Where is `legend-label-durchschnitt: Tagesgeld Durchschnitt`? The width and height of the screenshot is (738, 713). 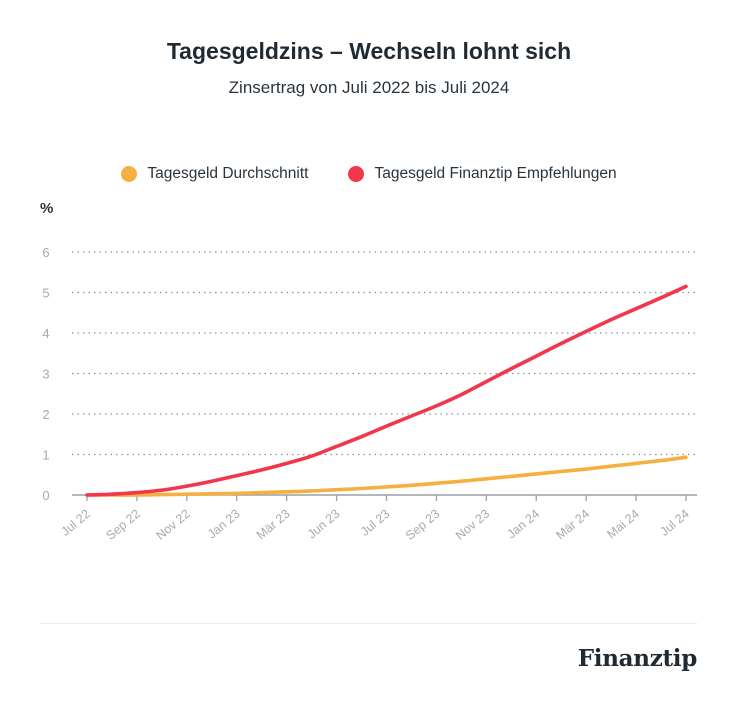
legend-label-durchschnitt: Tagesgeld Durchschnitt is located at coordinates (228, 173).